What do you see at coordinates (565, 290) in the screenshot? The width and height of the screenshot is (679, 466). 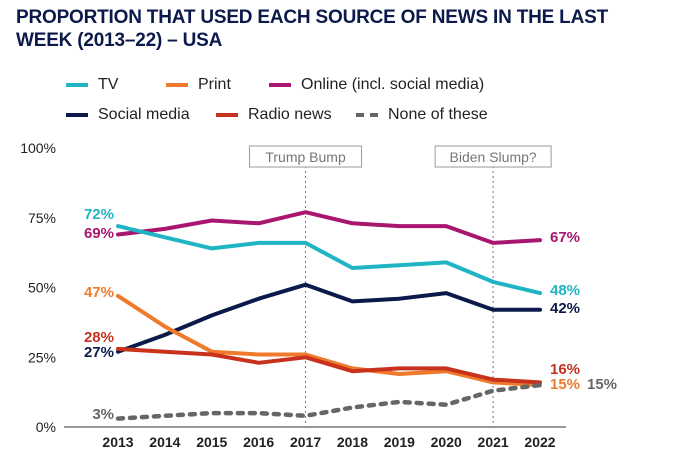 I see `series-end-label: 48%` at bounding box center [565, 290].